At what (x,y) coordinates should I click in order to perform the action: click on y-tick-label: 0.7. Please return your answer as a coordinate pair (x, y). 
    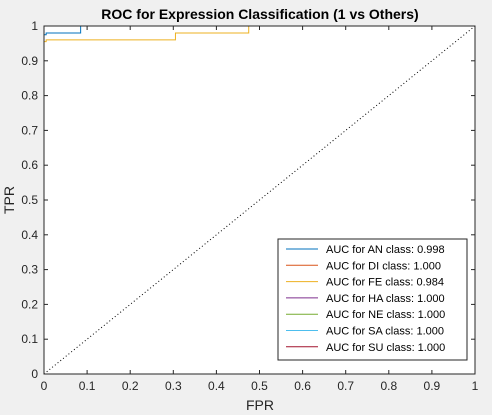
    Looking at the image, I should click on (29, 130).